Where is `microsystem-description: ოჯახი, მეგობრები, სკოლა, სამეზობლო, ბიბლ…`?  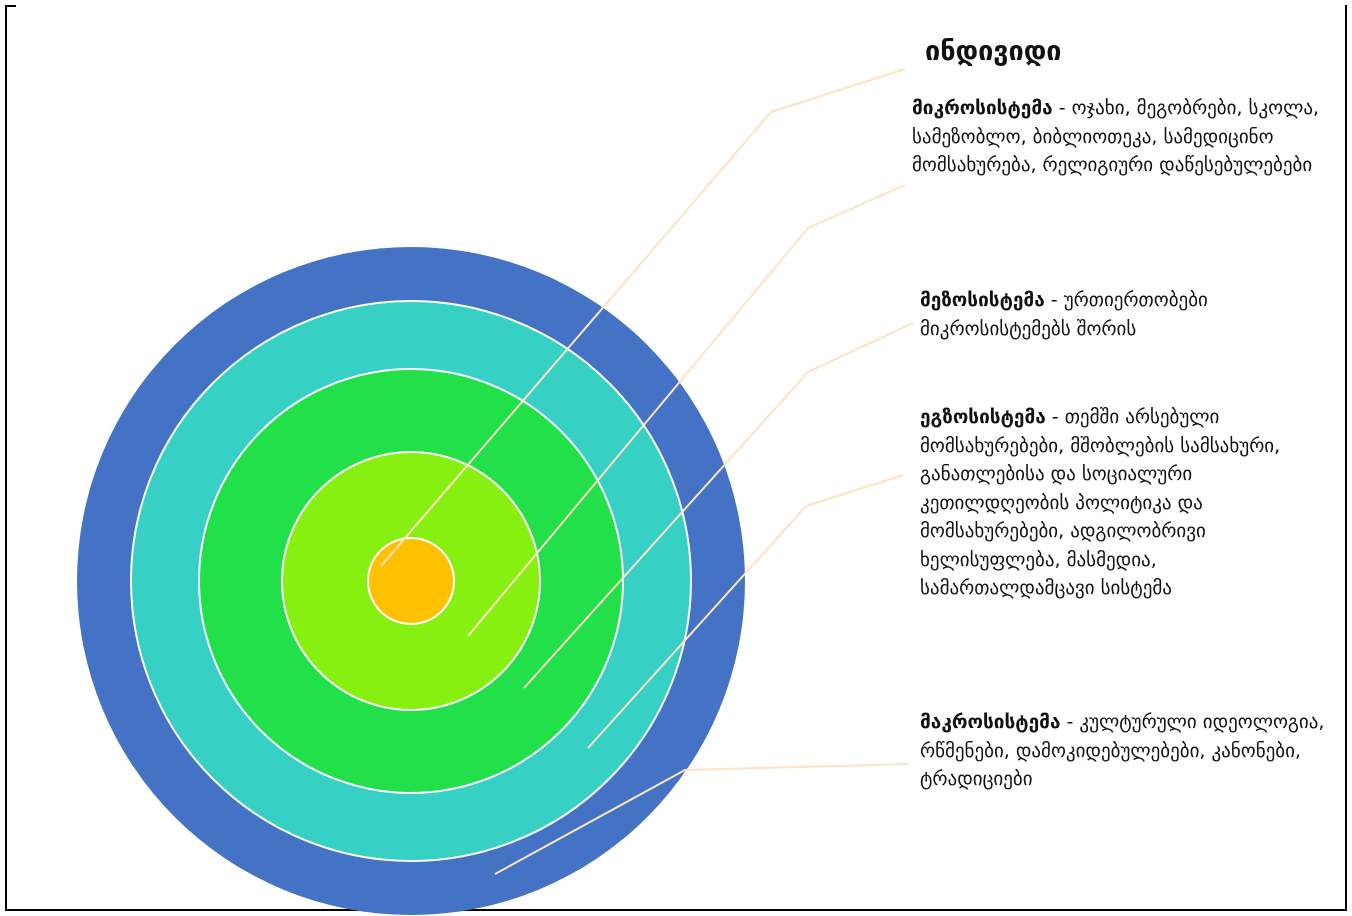
microsystem-description: ოჯახი, მეგობრები, სკოლა, სამეზობლო, ბიბლ… is located at coordinates (1116, 136).